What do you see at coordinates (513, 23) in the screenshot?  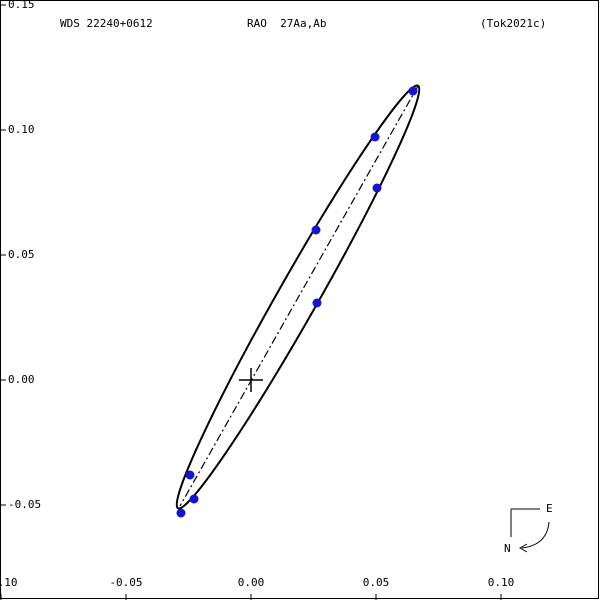 I see `header-right: (Tok2021c)` at bounding box center [513, 23].